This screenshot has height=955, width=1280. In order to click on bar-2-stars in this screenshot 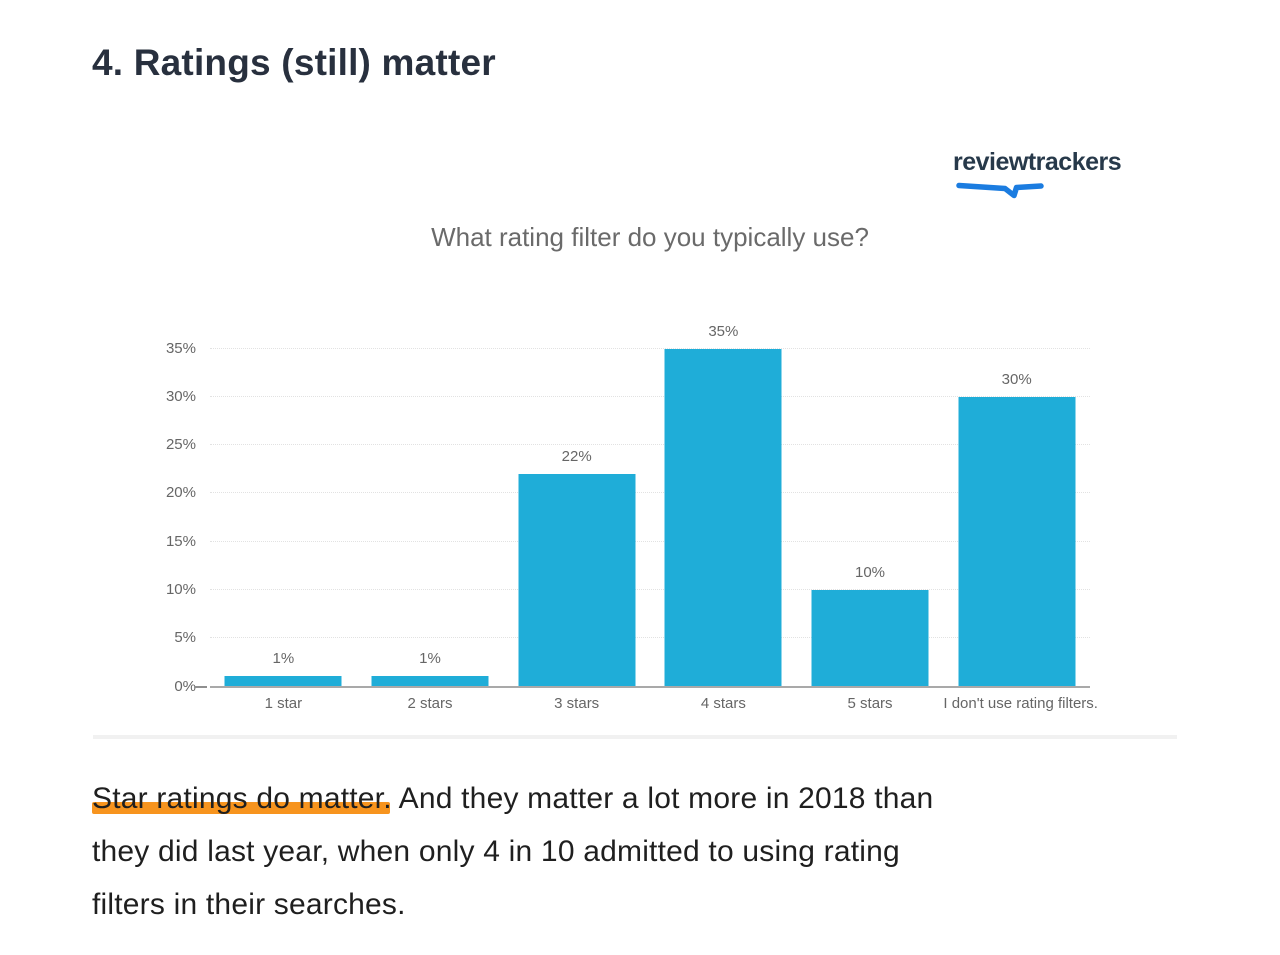, I will do `click(430, 681)`.